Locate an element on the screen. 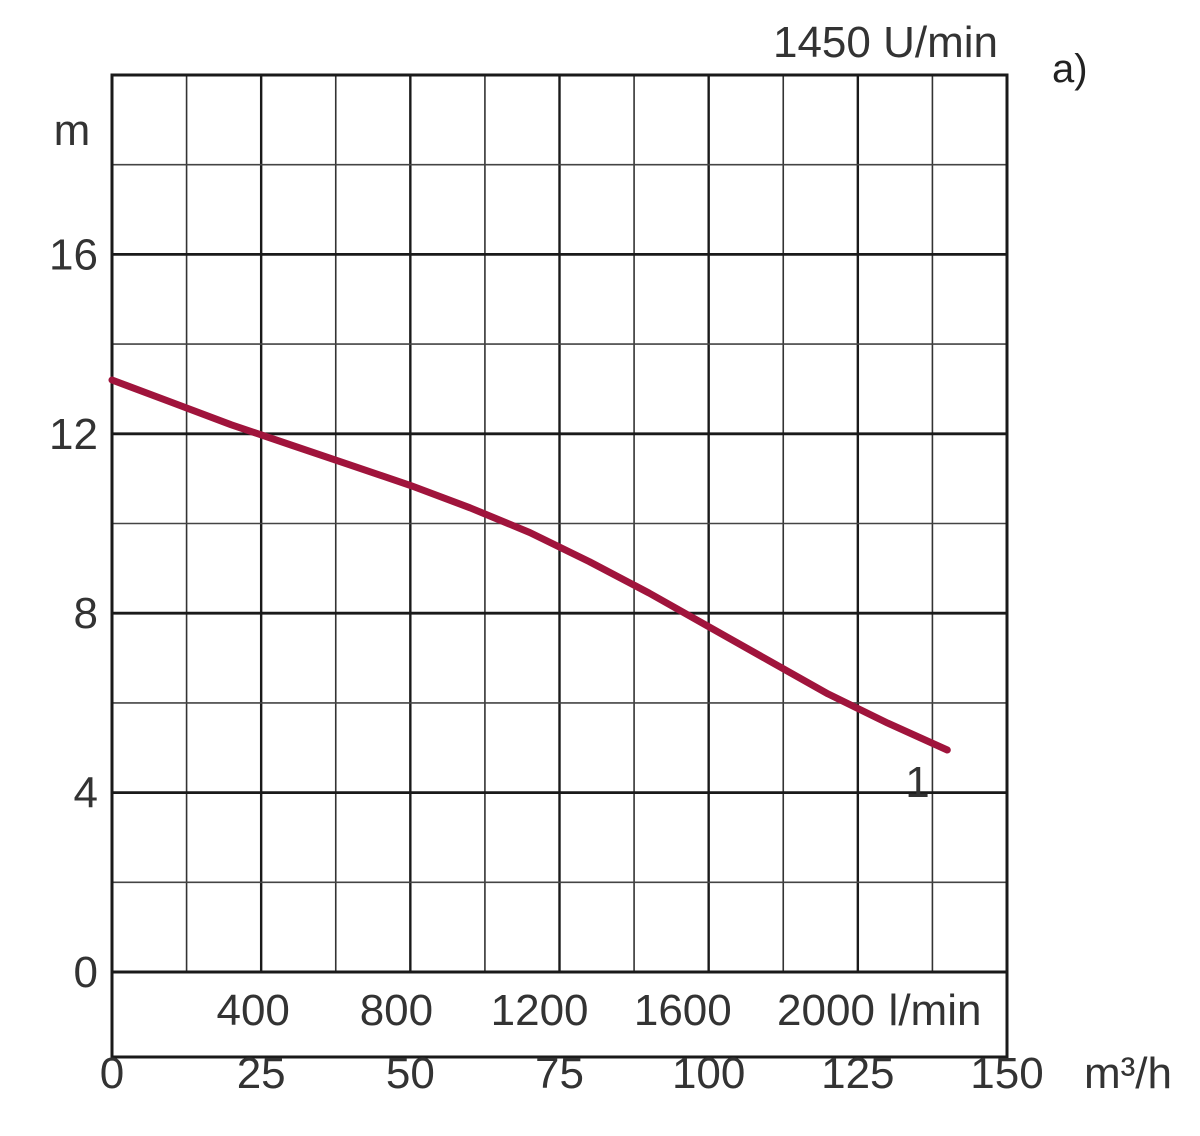 This screenshot has width=1200, height=1136. chart-title: 1450 U/min is located at coordinates (885, 42).